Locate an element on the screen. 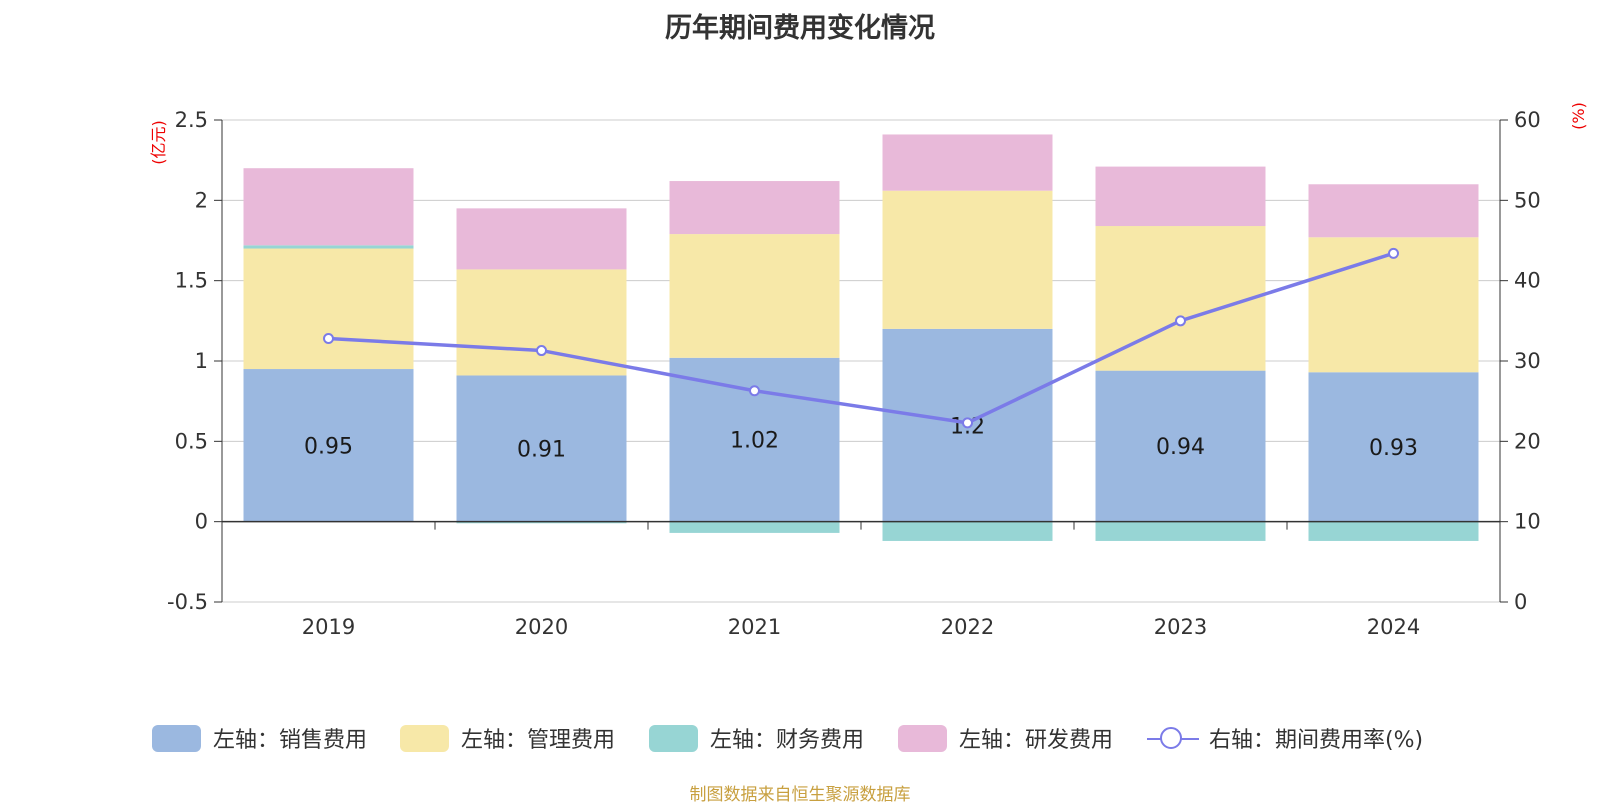 The width and height of the screenshot is (1600, 805). legend-label: 右轴：期间费用率(%) is located at coordinates (1316, 740).